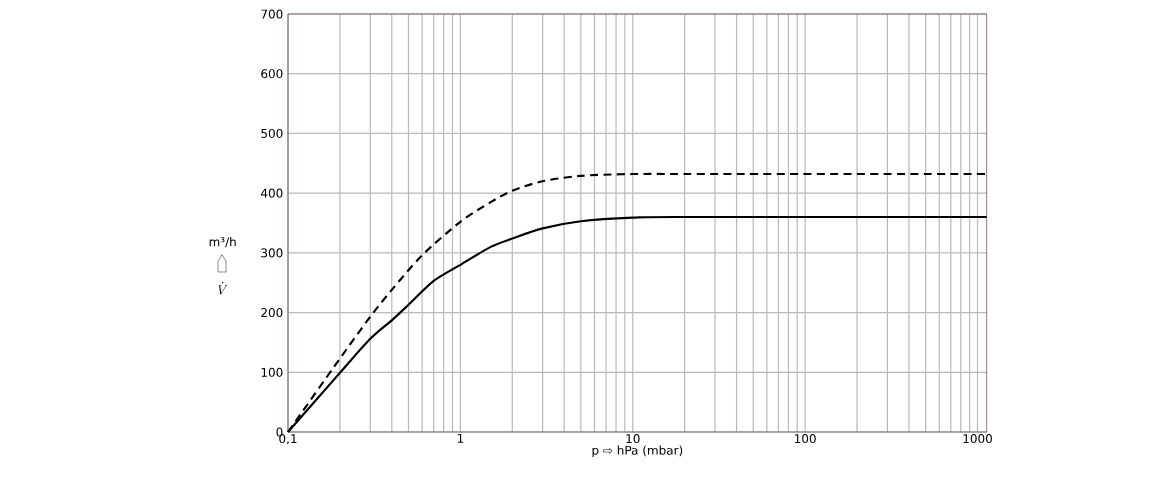 The height and width of the screenshot is (480, 1160). What do you see at coordinates (633, 439) in the screenshot?
I see `x-tick-label: 10` at bounding box center [633, 439].